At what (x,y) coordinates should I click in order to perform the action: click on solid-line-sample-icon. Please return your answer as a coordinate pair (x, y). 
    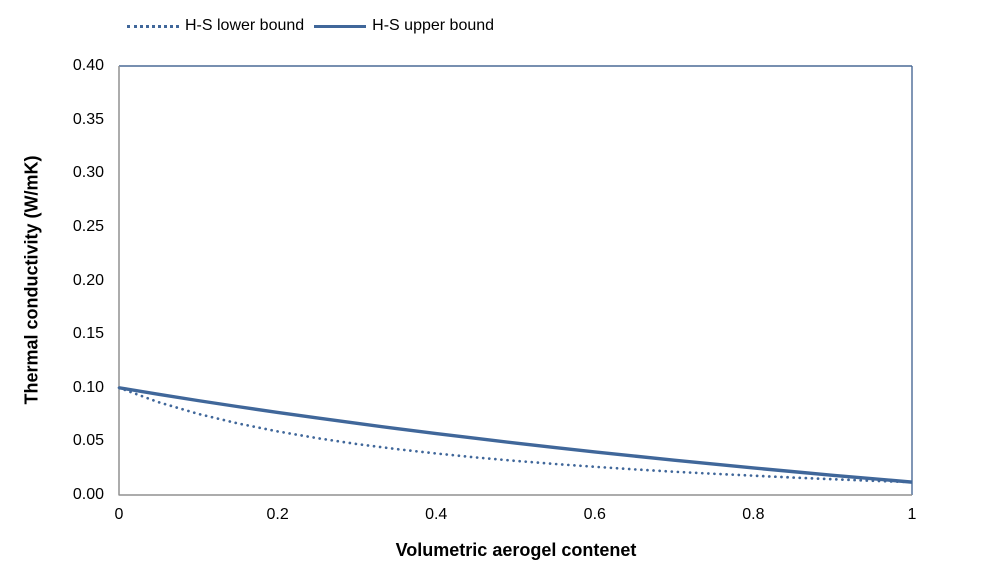
    Looking at the image, I should click on (340, 26).